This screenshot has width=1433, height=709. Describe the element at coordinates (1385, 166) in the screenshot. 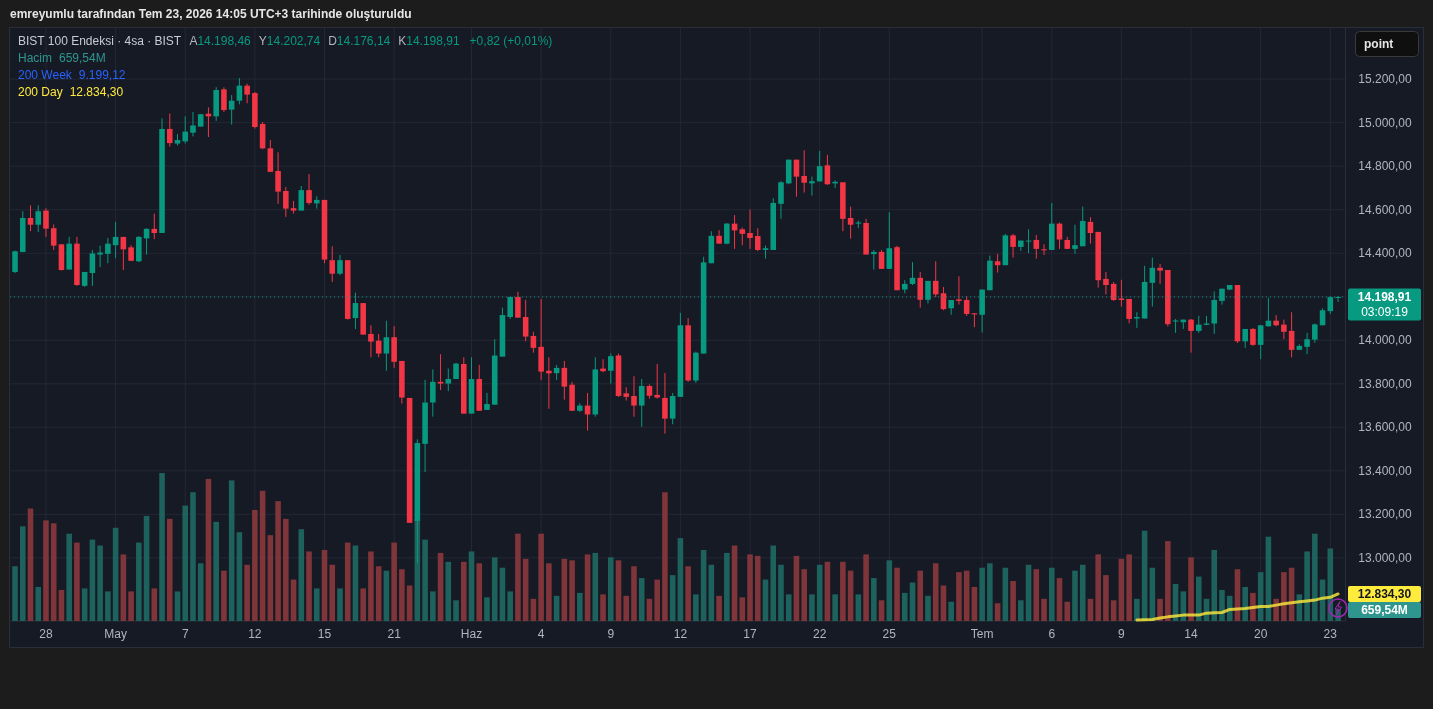

I see `y-tick-label: 14.800,00` at that location.